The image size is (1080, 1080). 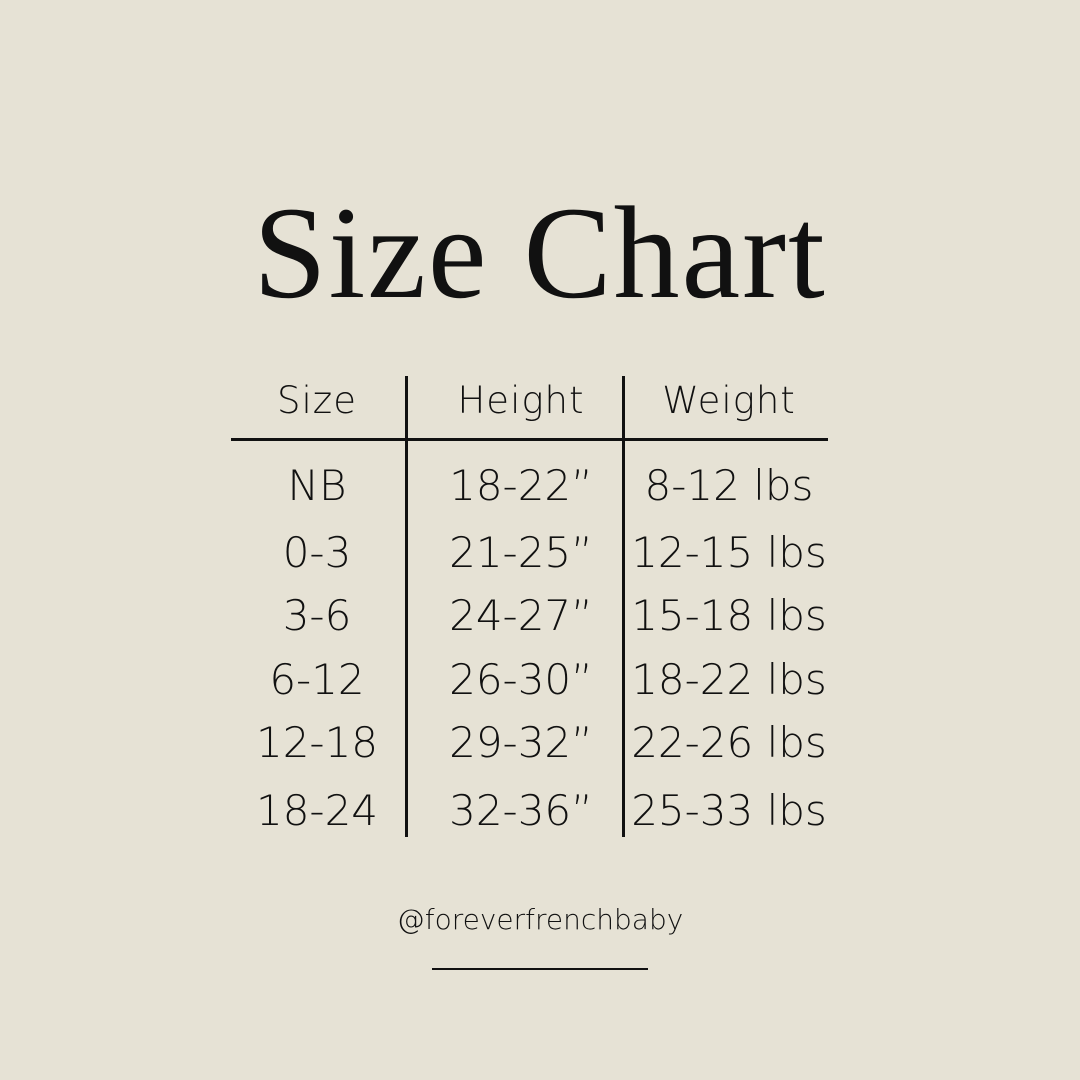 What do you see at coordinates (729, 615) in the screenshot?
I see `cell-weight: 15-18 lbs` at bounding box center [729, 615].